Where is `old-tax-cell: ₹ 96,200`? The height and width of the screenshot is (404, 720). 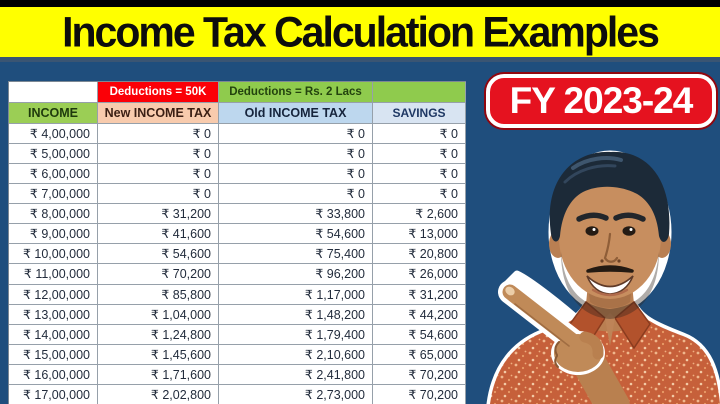
old-tax-cell: ₹ 96,200 is located at coordinates (296, 274).